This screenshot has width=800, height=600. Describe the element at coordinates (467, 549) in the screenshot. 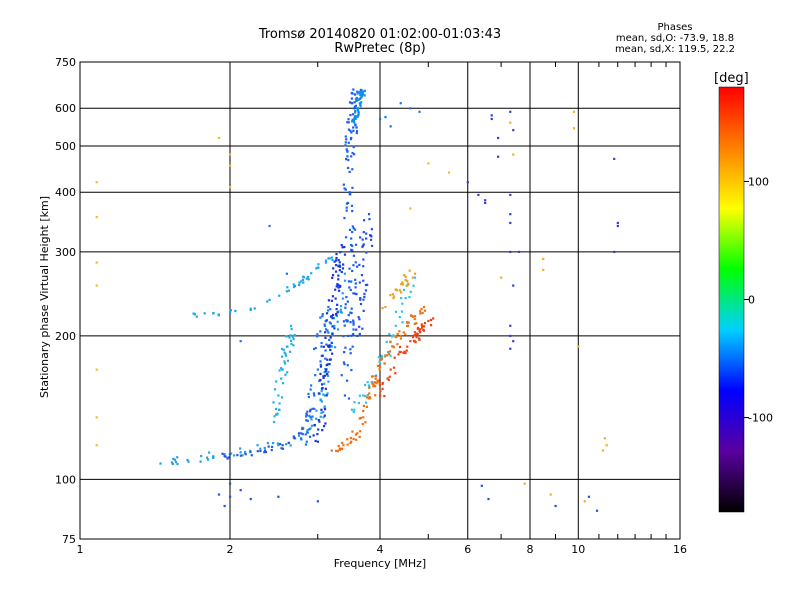

I see `x-tick-label: 6` at that location.